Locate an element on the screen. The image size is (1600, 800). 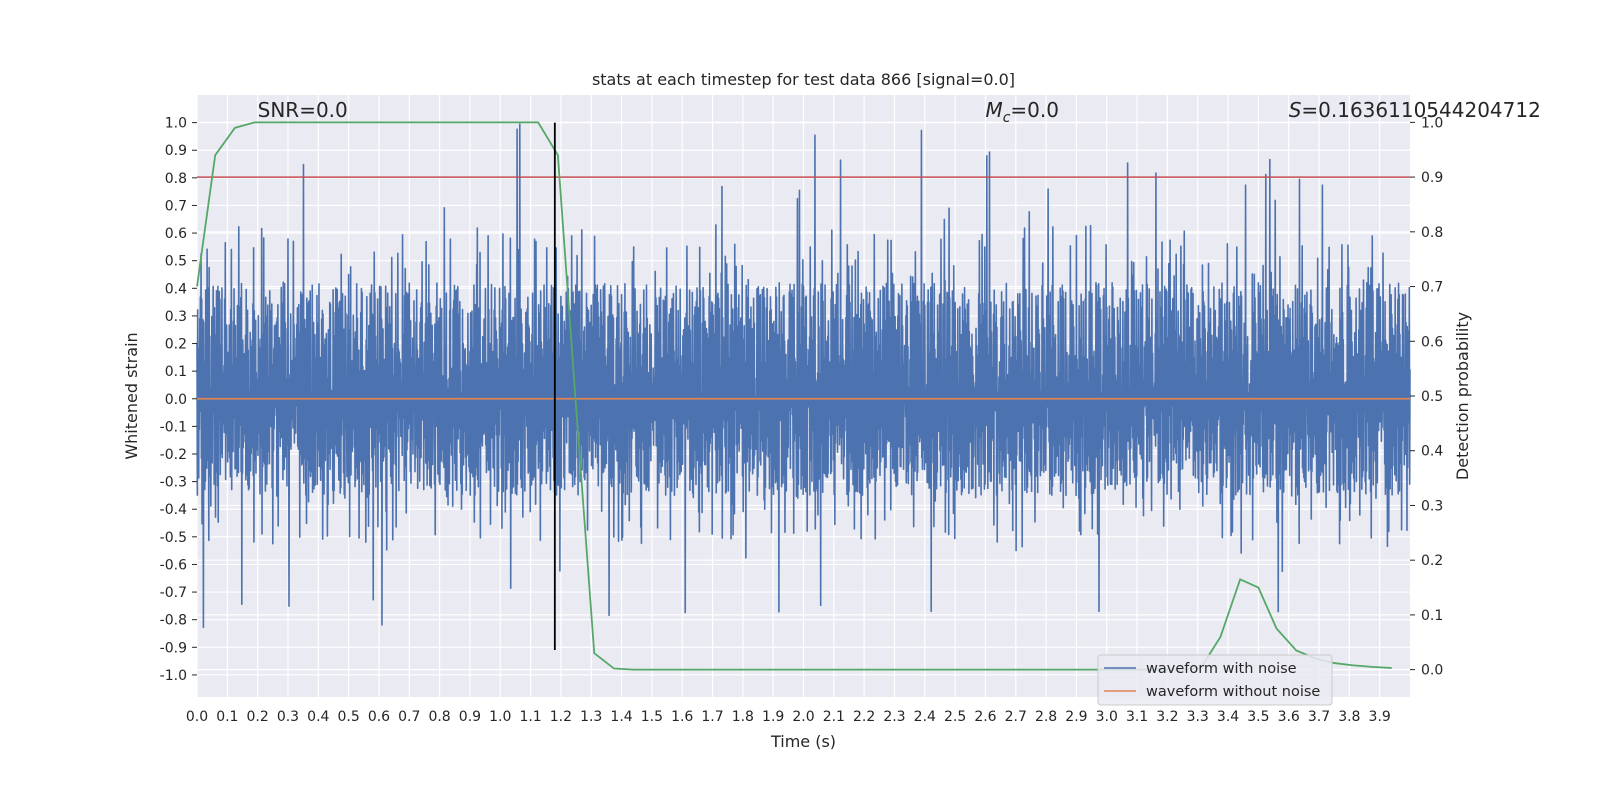
x-tick-label: 3.3 is located at coordinates (1198, 717).